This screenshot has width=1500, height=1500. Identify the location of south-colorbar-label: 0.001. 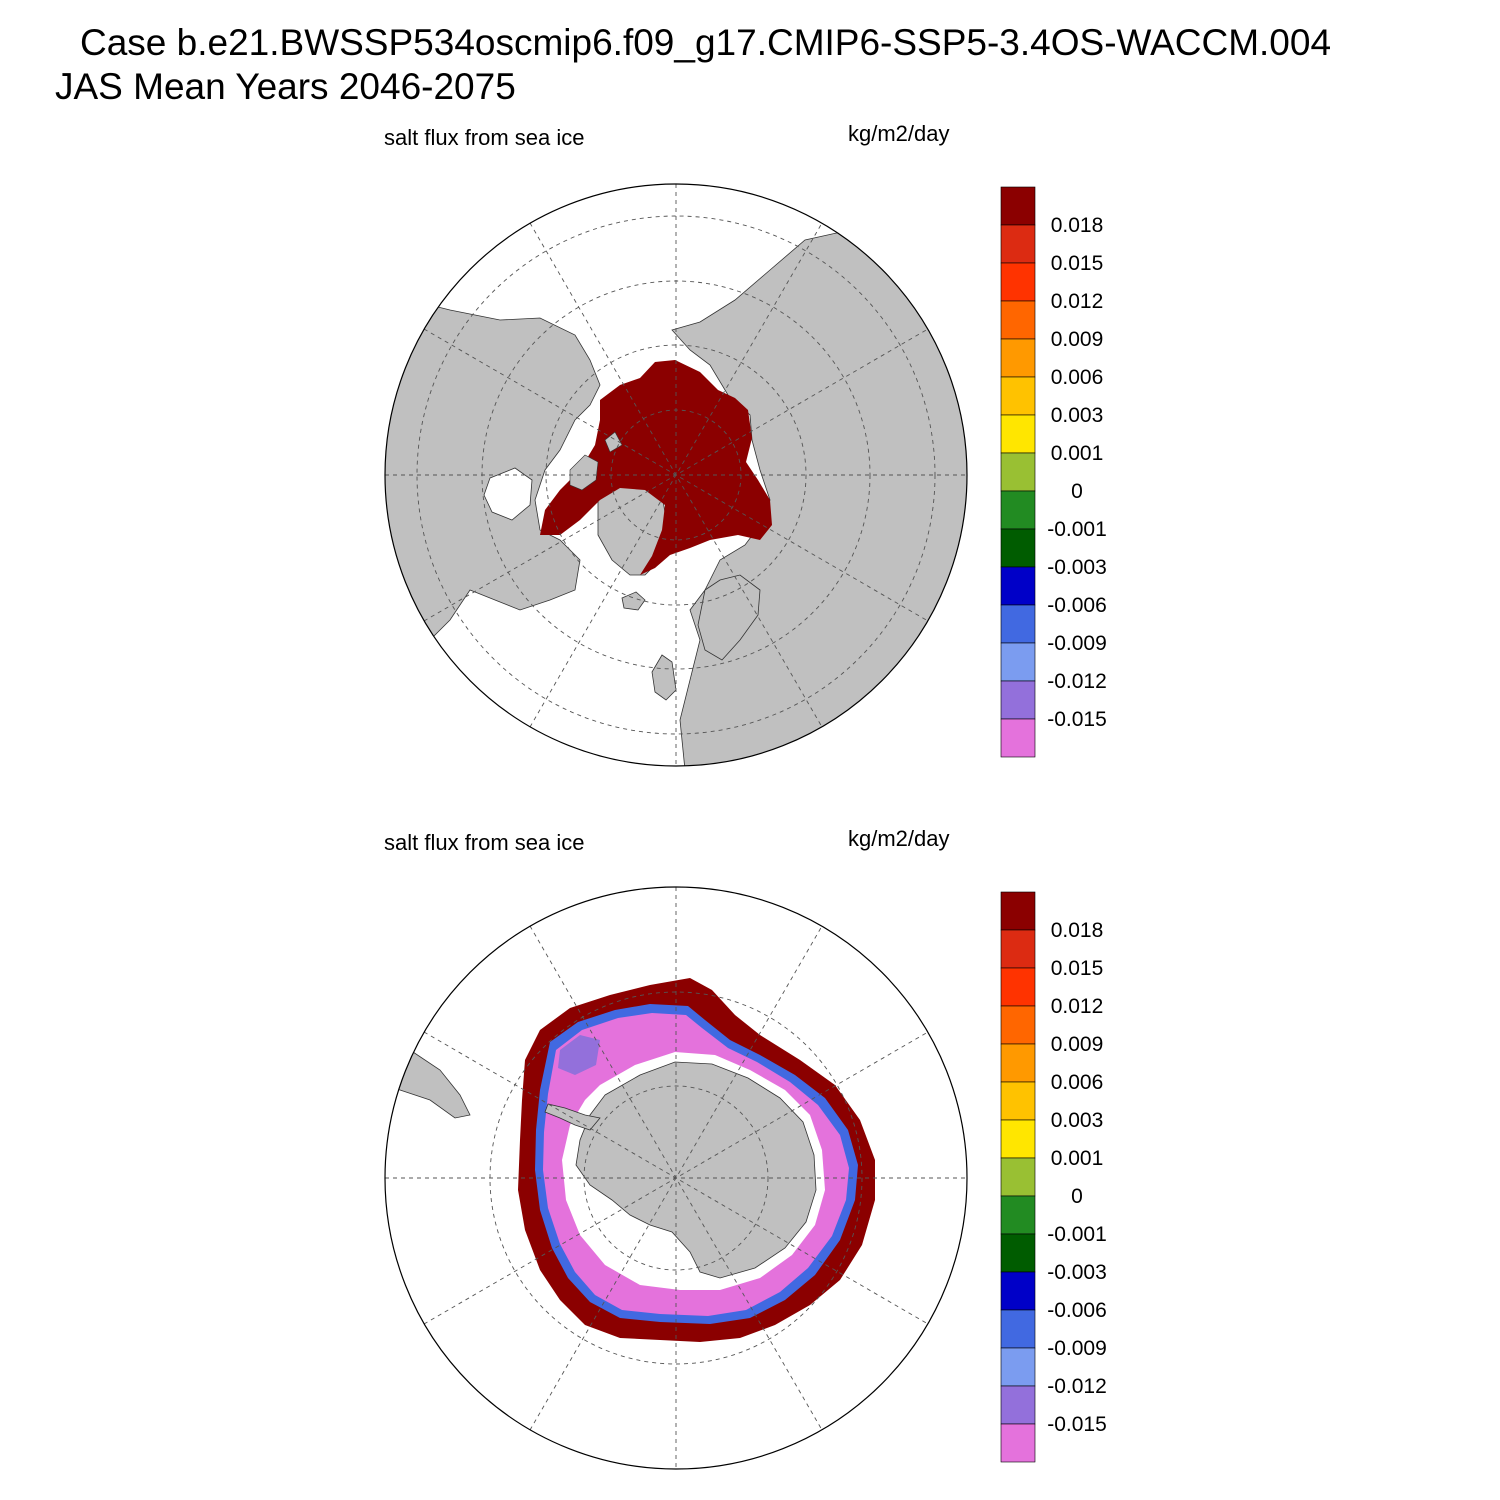
(1077, 1158).